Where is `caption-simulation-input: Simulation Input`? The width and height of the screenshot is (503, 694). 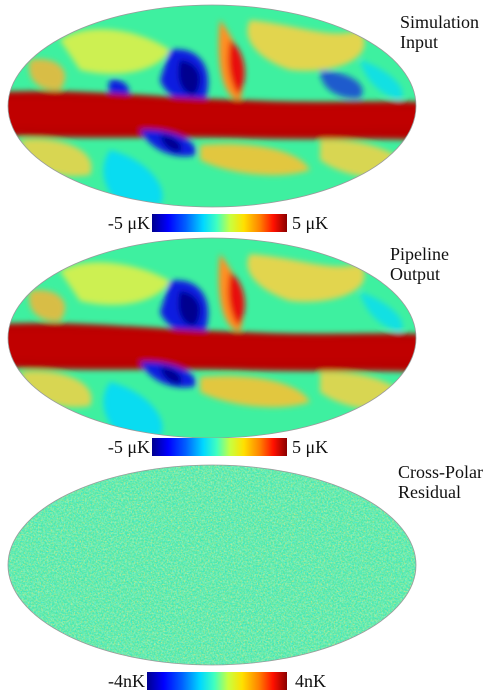 caption-simulation-input: Simulation Input is located at coordinates (439, 32).